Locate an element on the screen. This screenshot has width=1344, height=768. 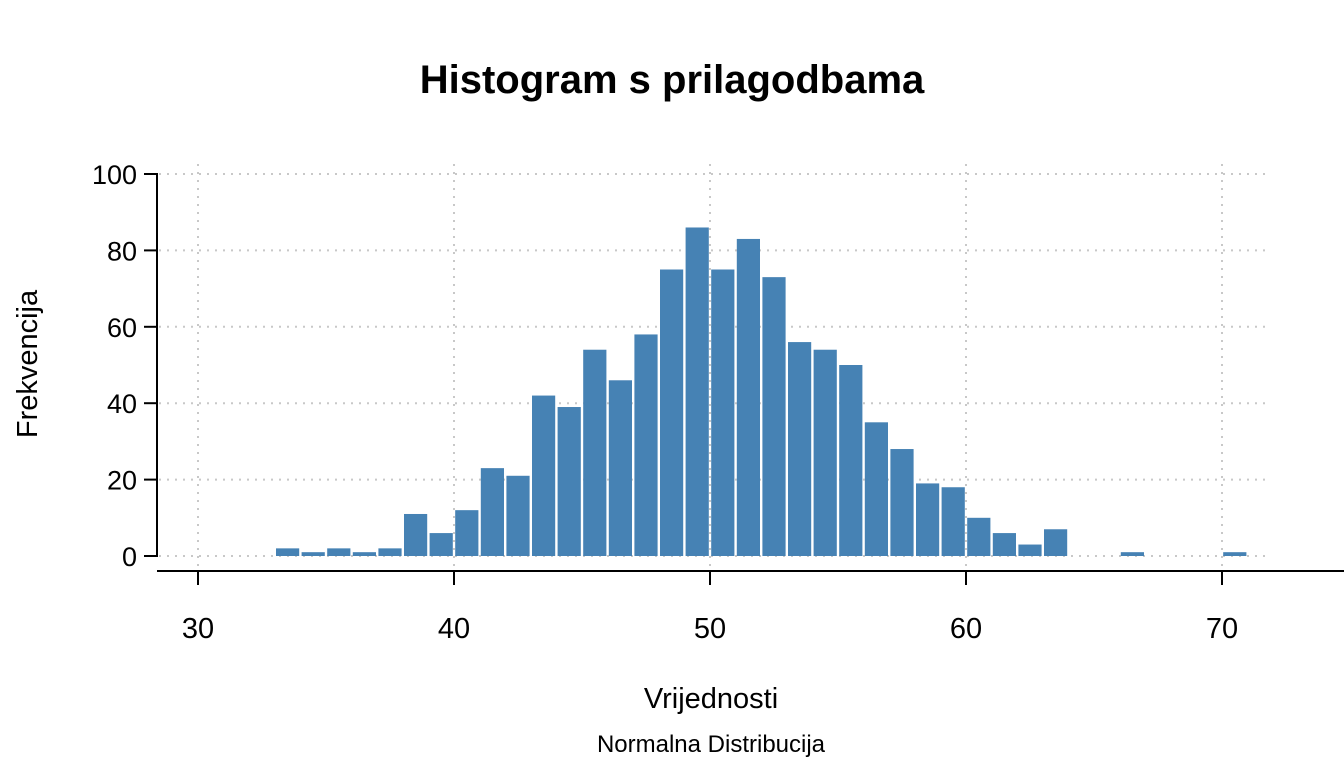
x-axis-title: Vrijednosti is located at coordinates (711, 699).